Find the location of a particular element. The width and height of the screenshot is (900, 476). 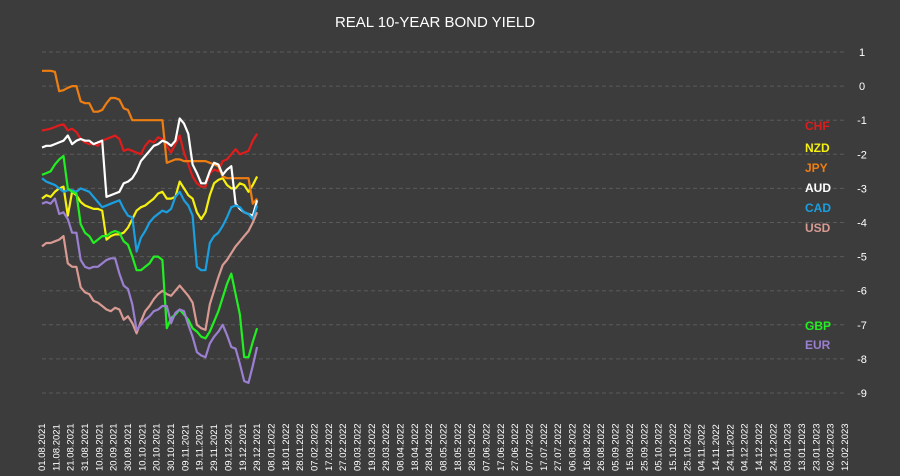

y-tick-label: -5 is located at coordinates (862, 258).